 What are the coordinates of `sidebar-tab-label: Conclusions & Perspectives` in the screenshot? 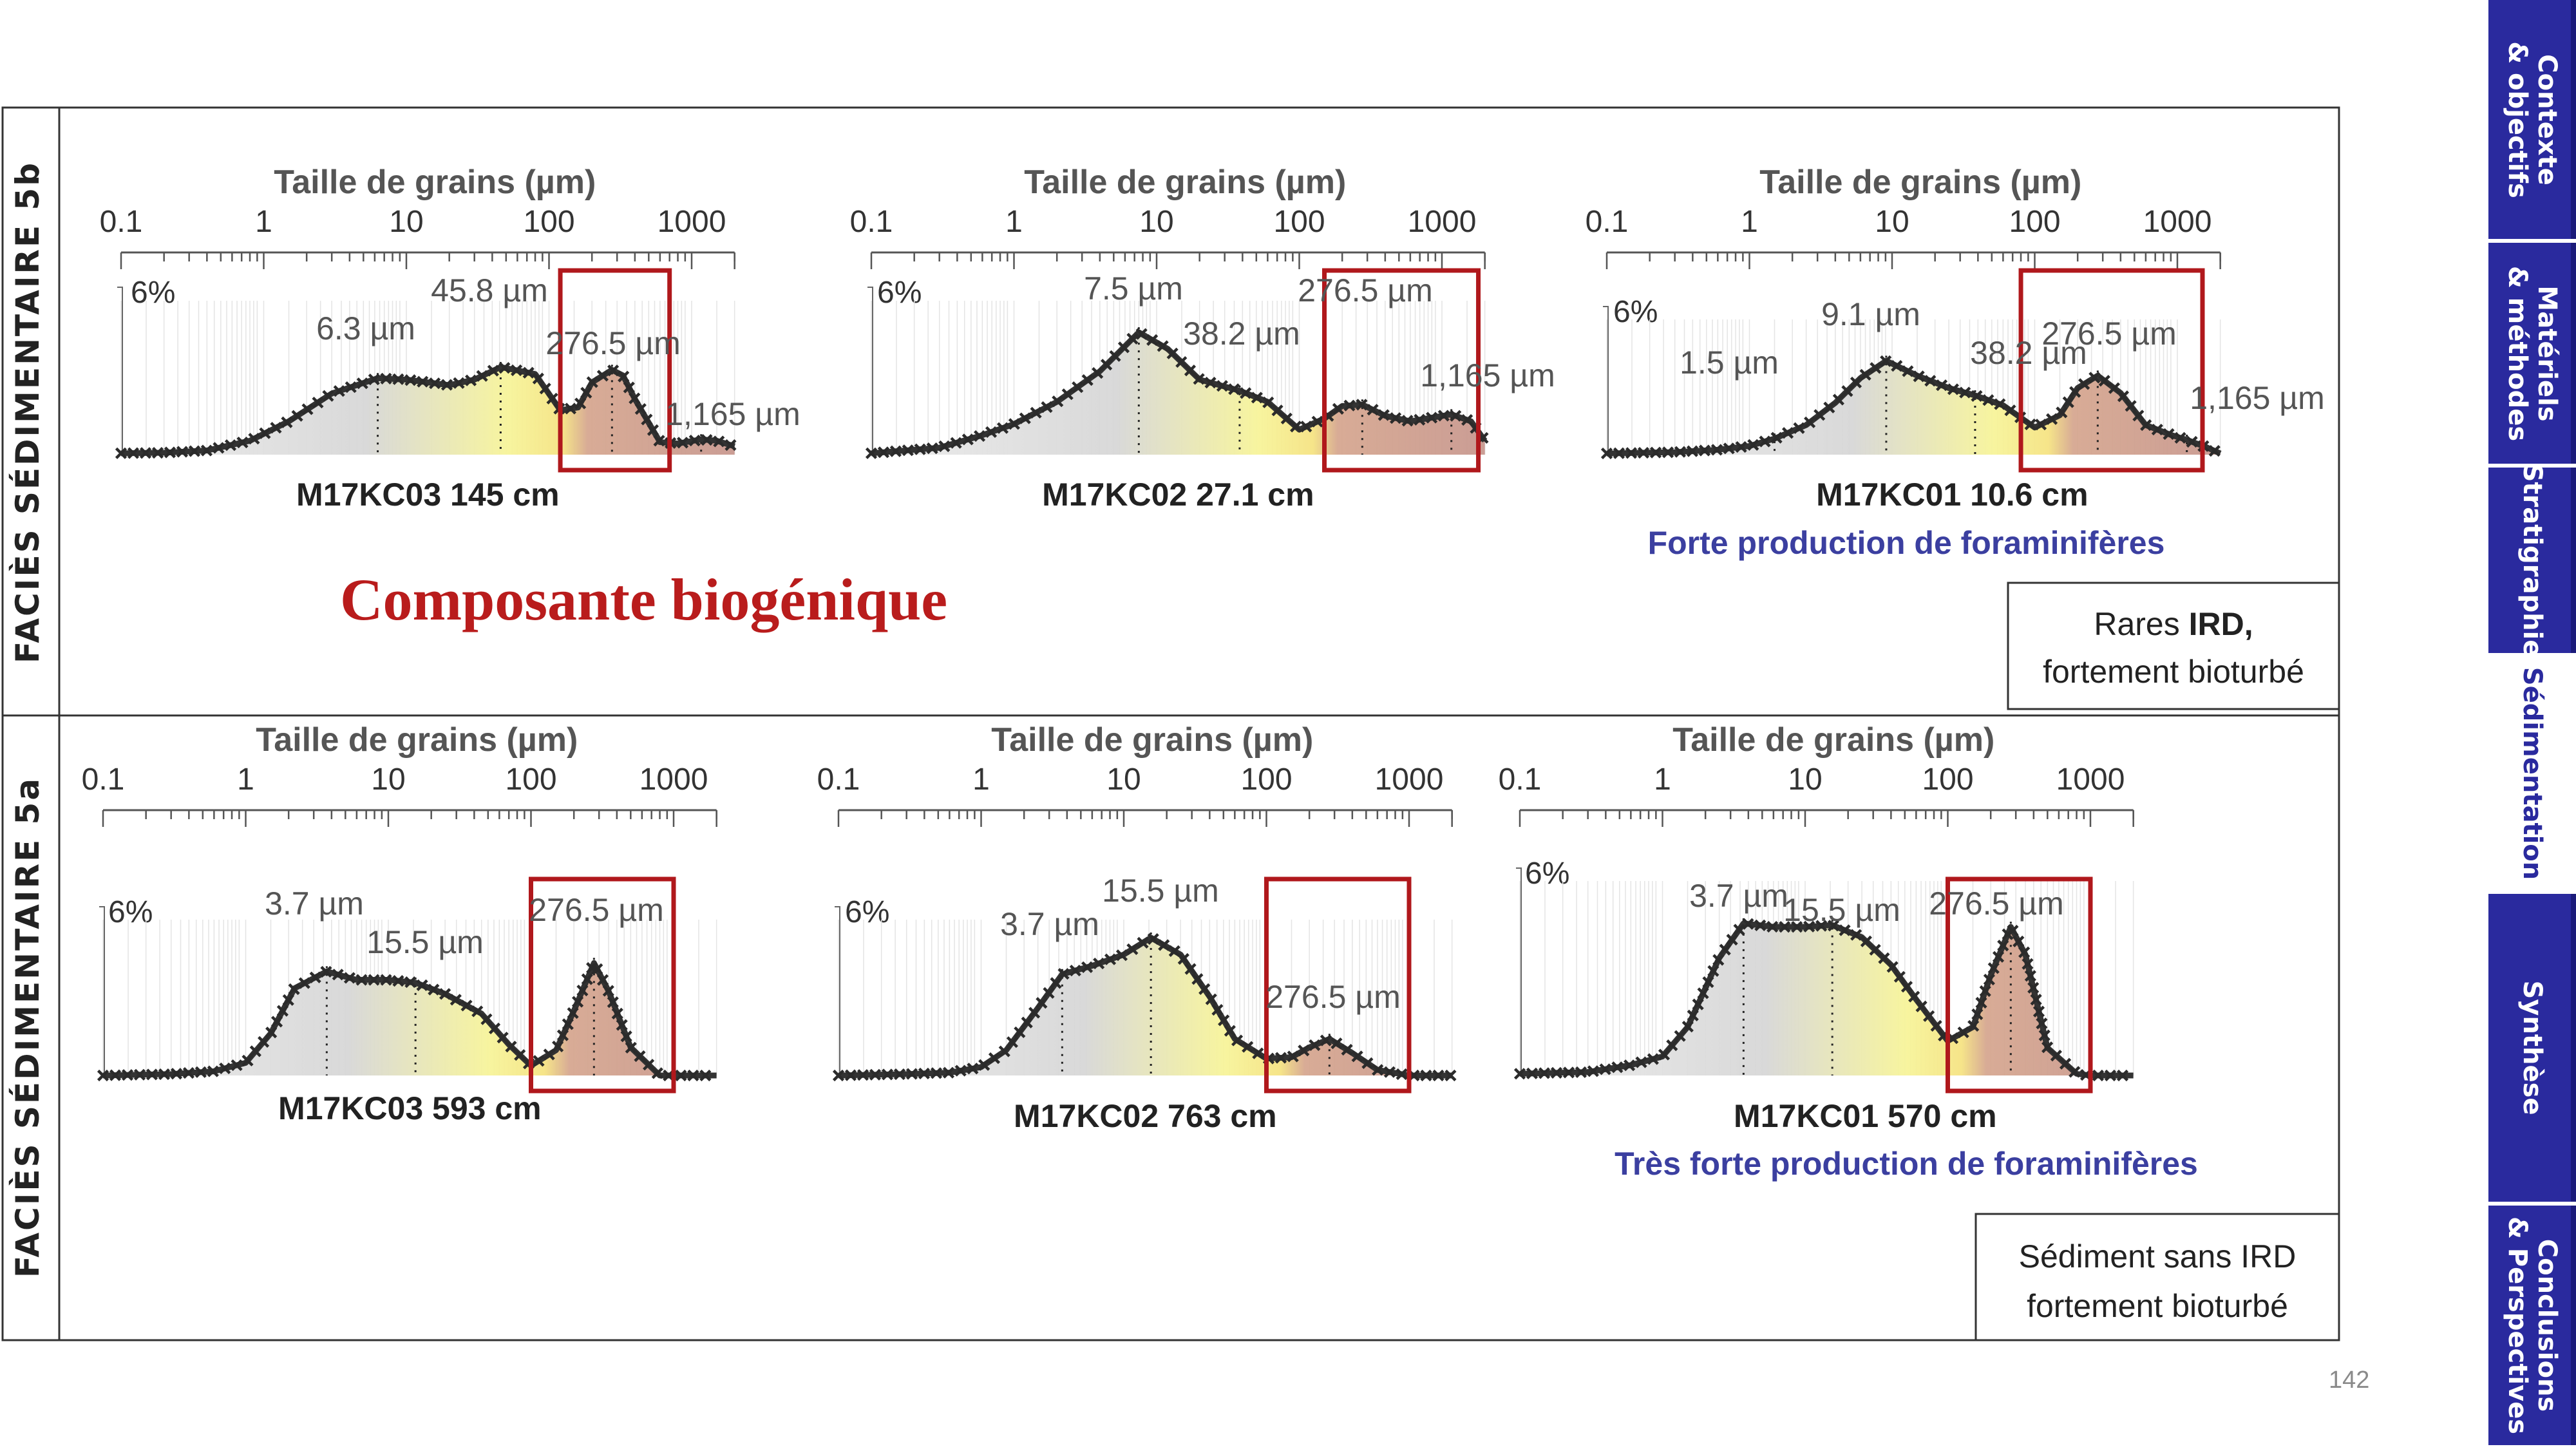 It's located at (2532, 1325).